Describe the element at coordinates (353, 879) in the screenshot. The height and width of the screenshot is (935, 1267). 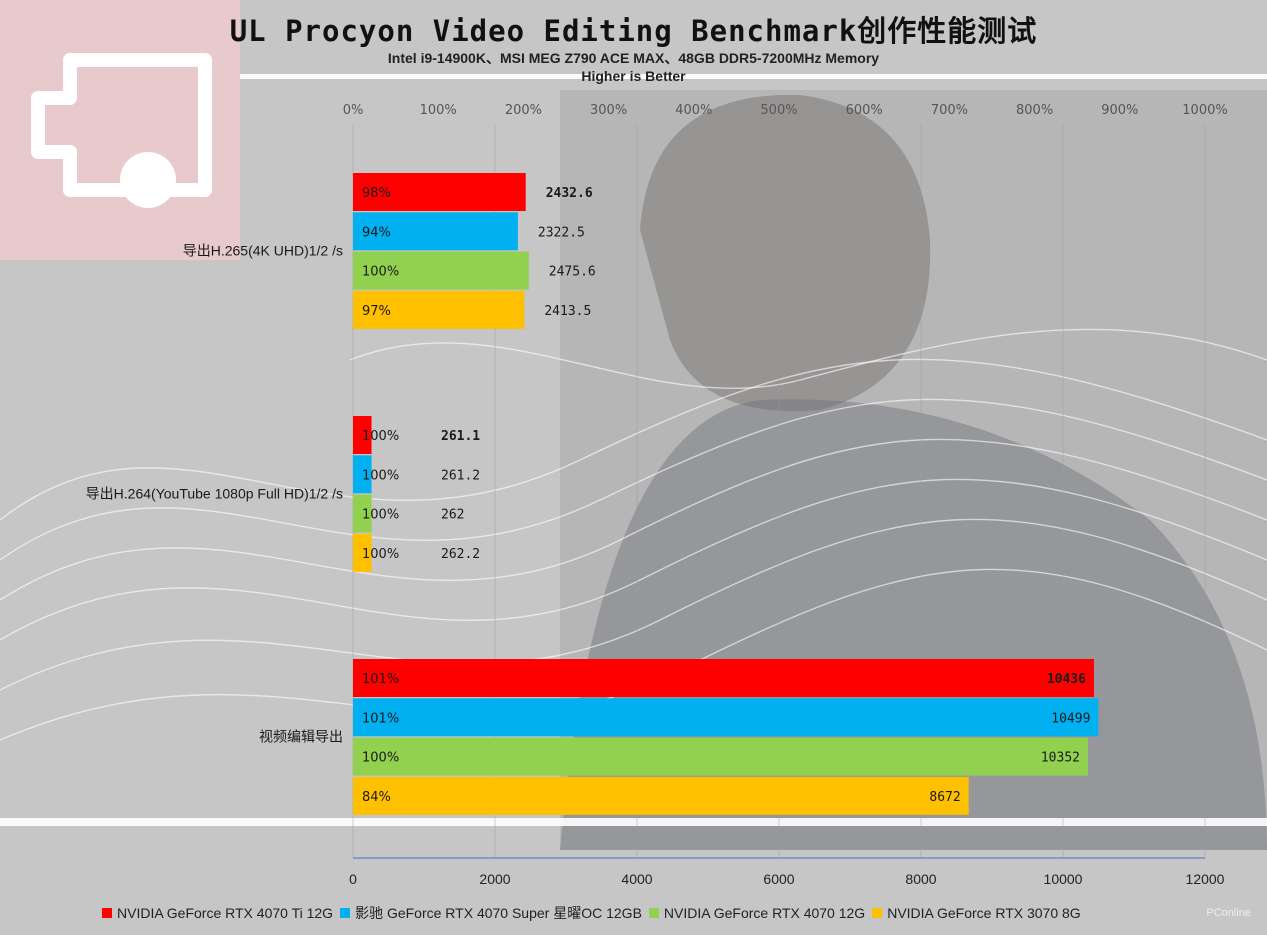
I see `x-axis-tick-label: 0` at that location.